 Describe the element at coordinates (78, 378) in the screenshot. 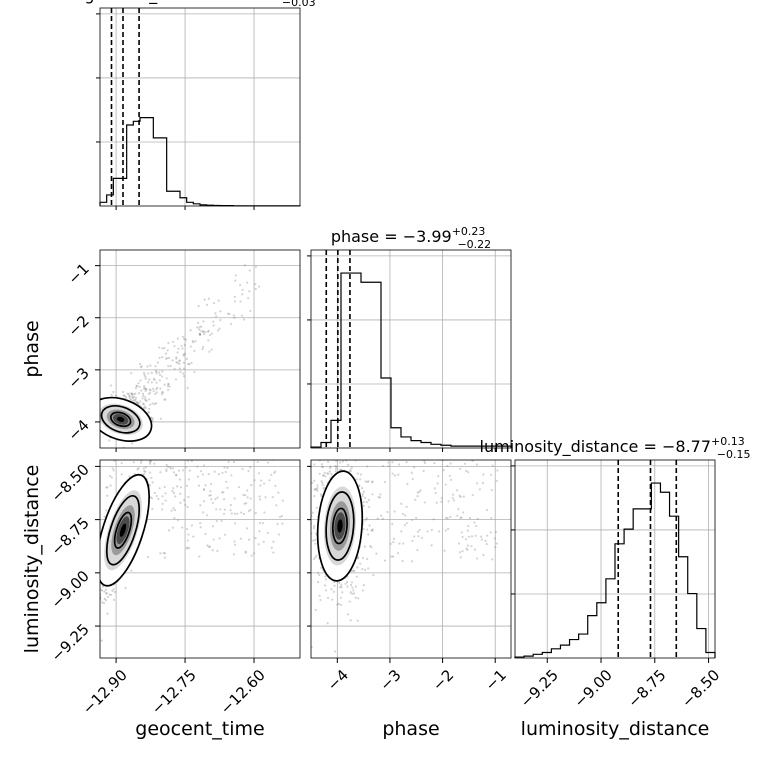

I see `y-tick-label: −3` at that location.